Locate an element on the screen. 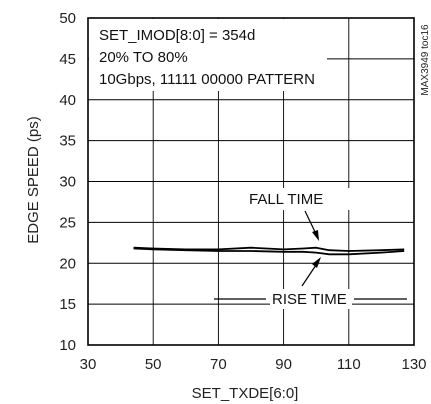 Image resolution: width=431 pixels, height=404 pixels. y-tick-label: 25 is located at coordinates (67, 222).